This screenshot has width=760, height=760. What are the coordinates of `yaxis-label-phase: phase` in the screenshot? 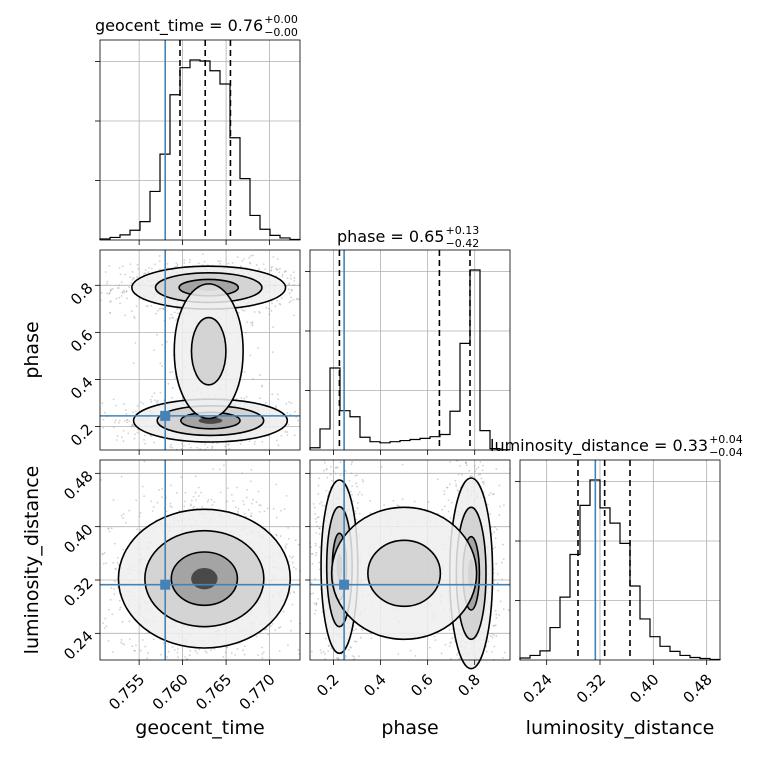 It's located at (32, 349).